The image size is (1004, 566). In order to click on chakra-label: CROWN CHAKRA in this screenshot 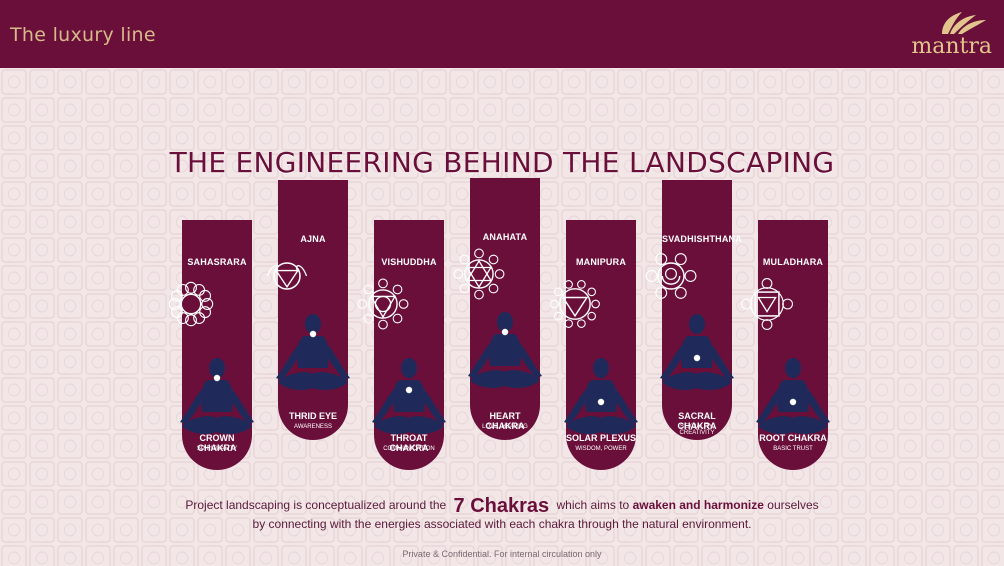, I will do `click(217, 443)`.